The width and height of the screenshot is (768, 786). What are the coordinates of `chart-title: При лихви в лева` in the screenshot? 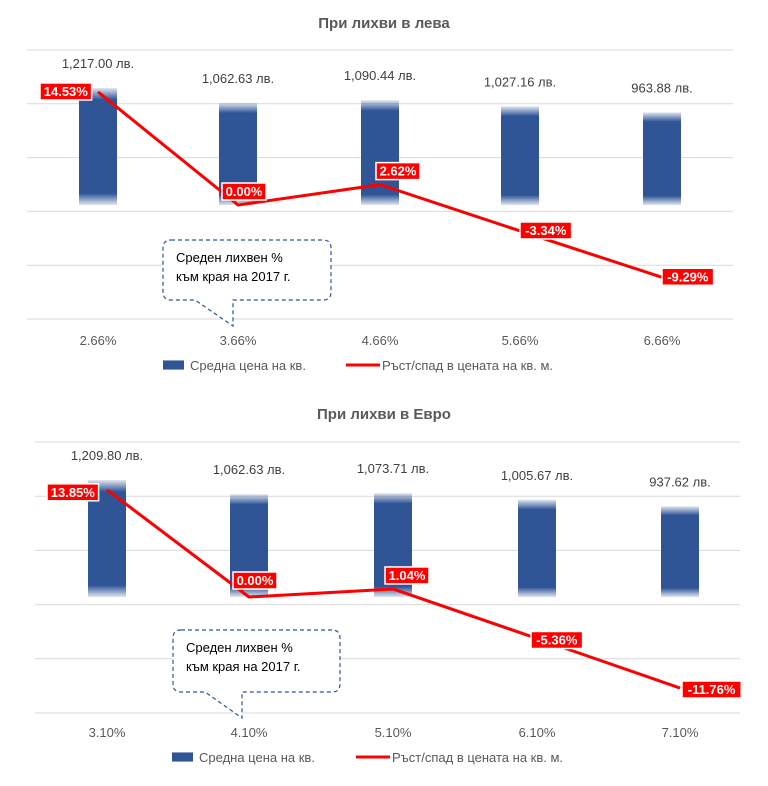 It's located at (384, 23).